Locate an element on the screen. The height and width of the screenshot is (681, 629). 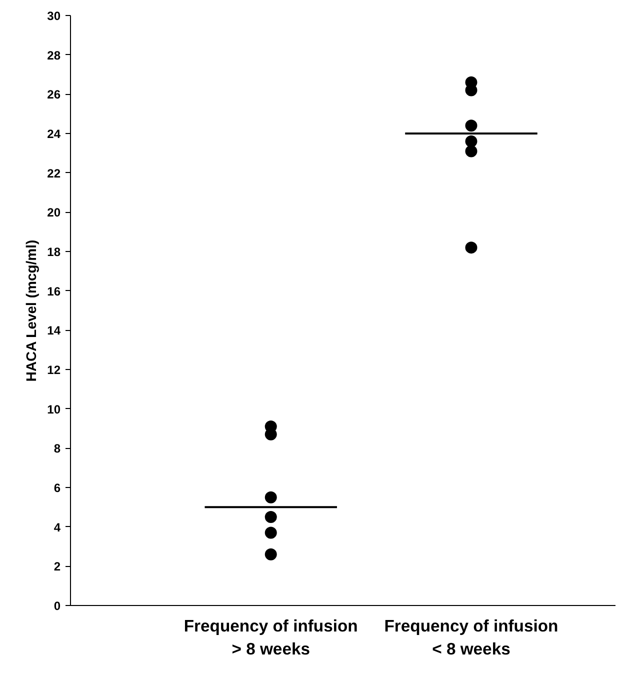
y-axis-title: HACA Level (mcg/ml) is located at coordinates (31, 311).